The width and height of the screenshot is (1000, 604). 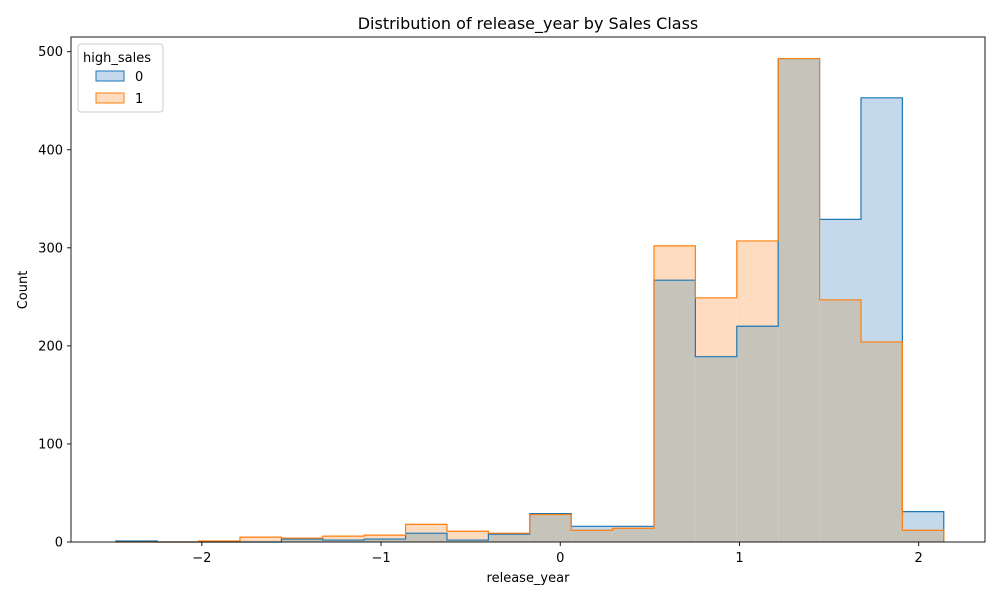 What do you see at coordinates (50, 248) in the screenshot?
I see `y-tick-label: 300` at bounding box center [50, 248].